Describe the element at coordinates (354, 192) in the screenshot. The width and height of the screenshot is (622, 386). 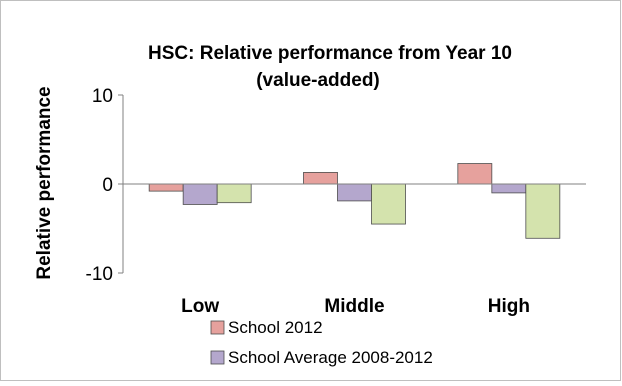
I see `bar-2-middle` at that location.